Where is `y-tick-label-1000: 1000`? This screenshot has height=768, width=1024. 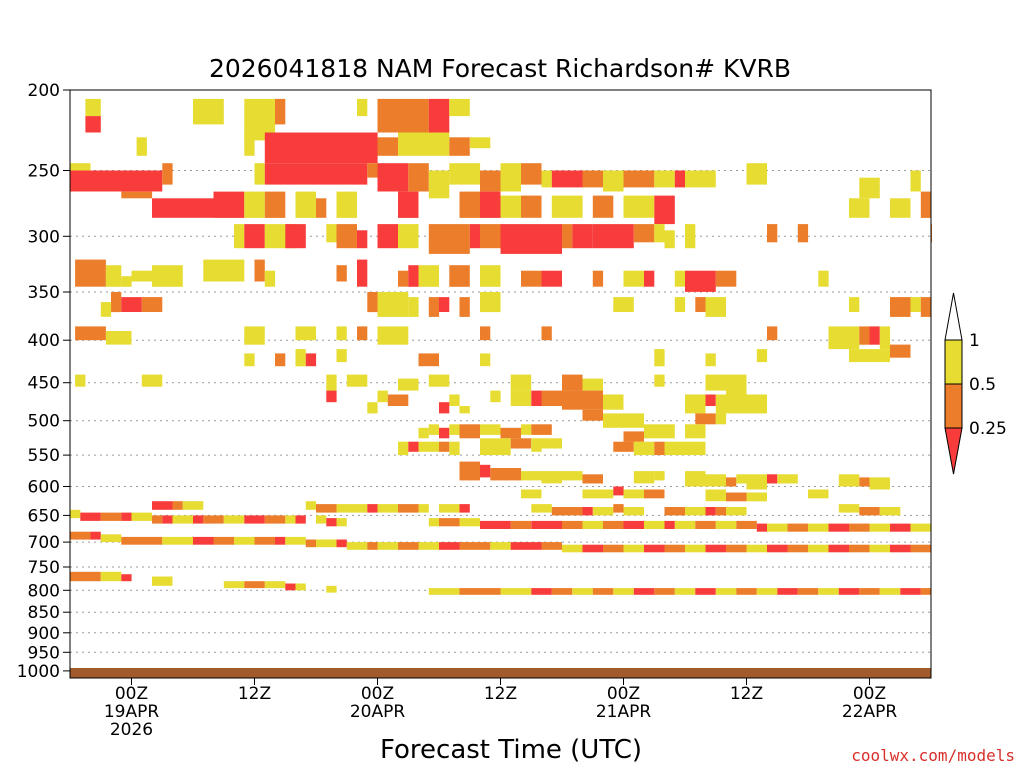 y-tick-label-1000: 1000 is located at coordinates (38, 672).